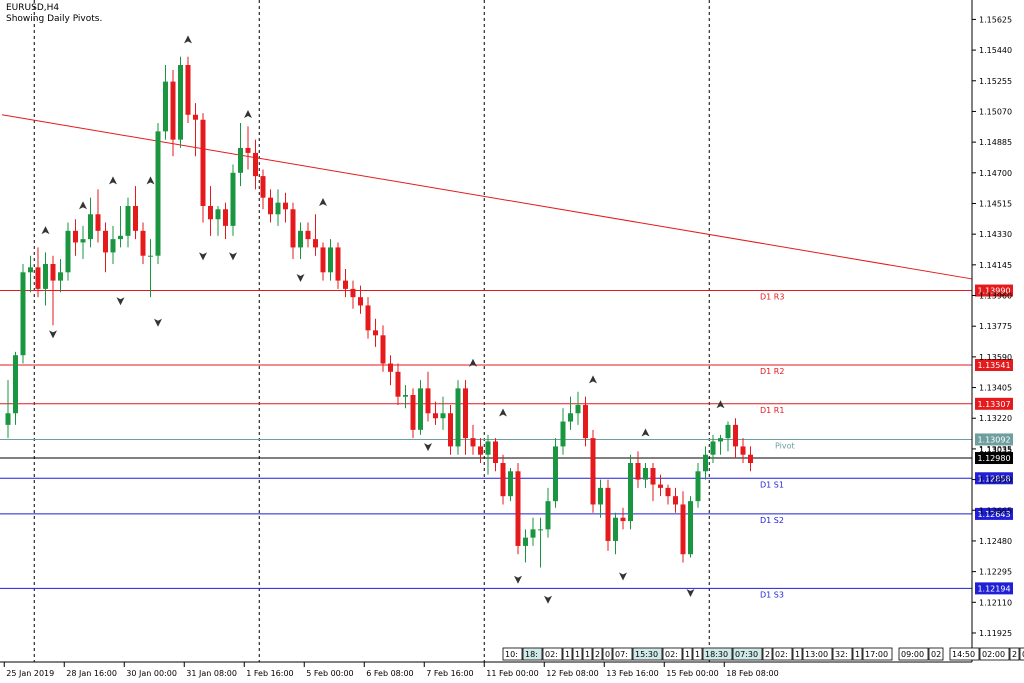 The image size is (1024, 683). I want to click on pivot-label: D1 R1, so click(772, 410).